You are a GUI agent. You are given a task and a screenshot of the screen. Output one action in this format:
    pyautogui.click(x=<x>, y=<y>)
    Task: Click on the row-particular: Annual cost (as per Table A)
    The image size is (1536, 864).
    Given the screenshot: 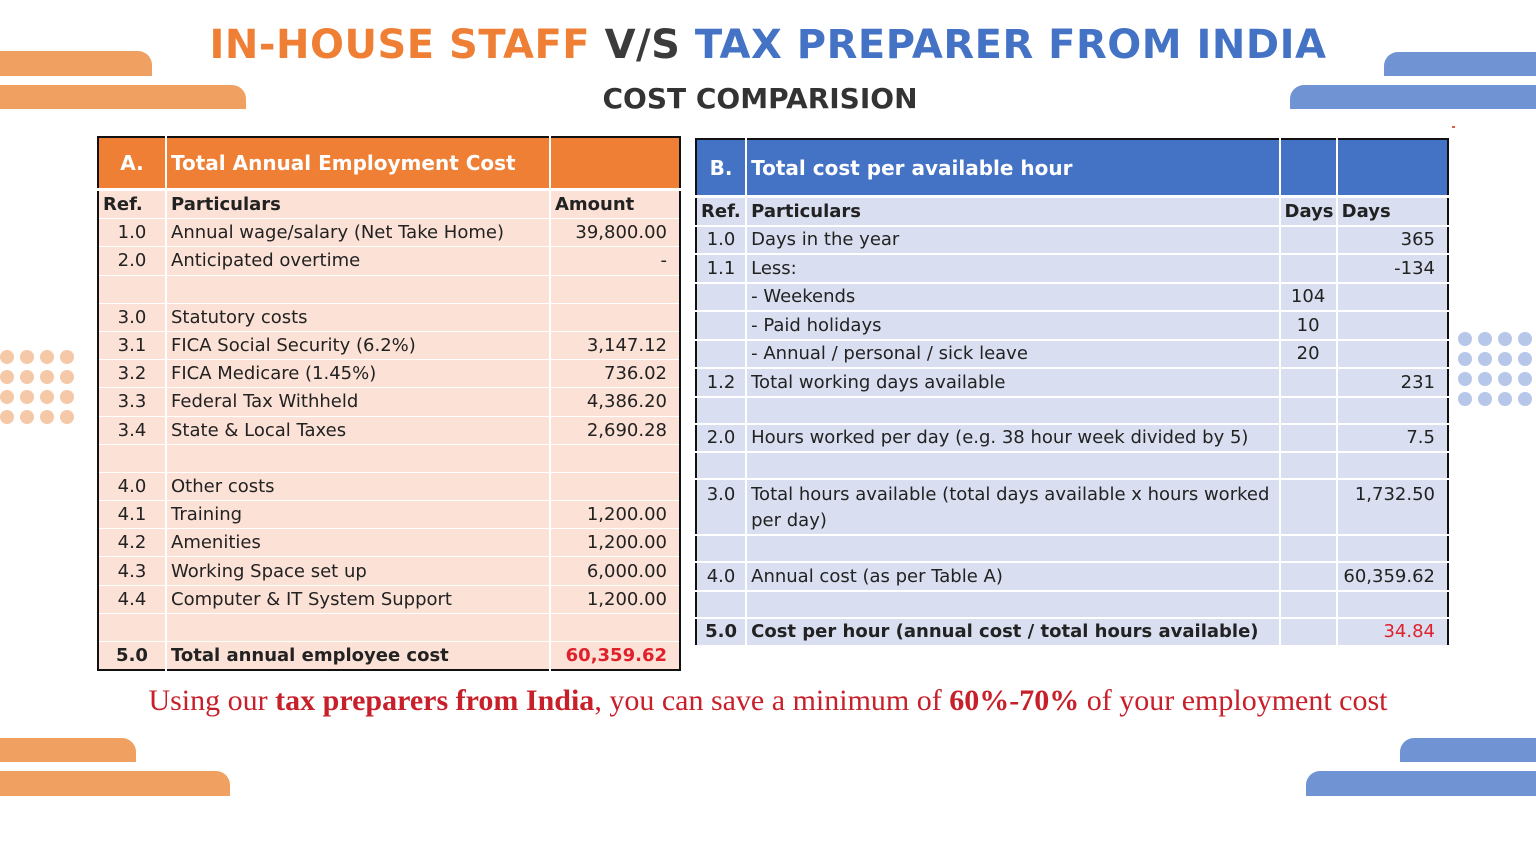 What is the action you would take?
    pyautogui.click(x=1013, y=577)
    